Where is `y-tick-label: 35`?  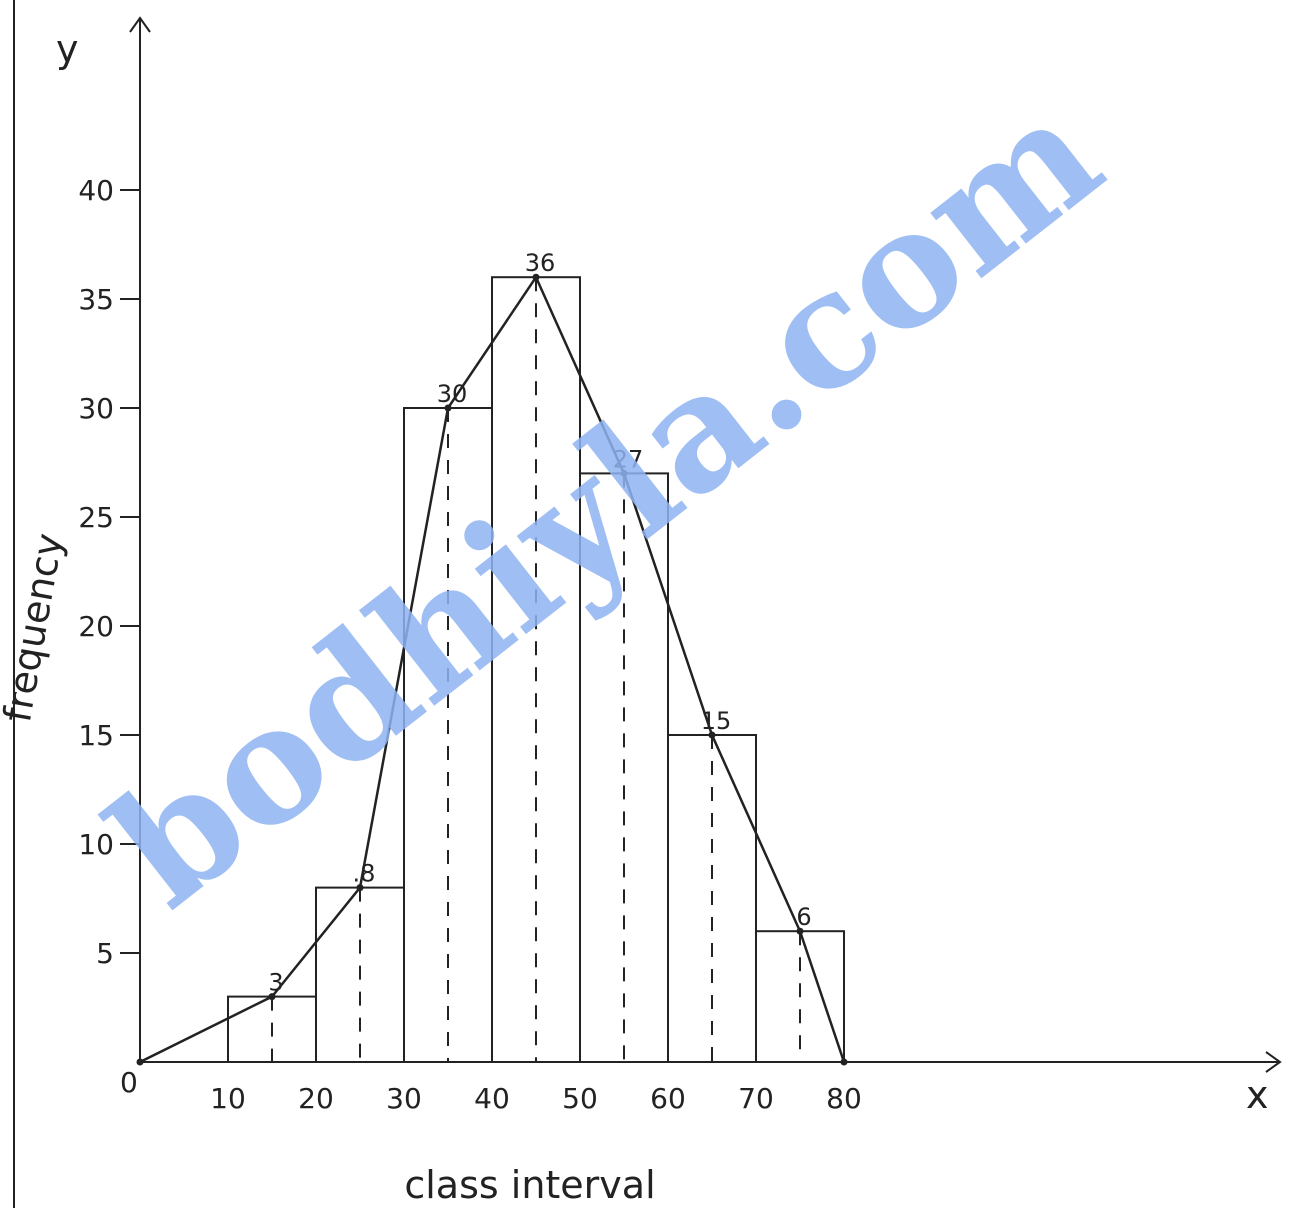 y-tick-label: 35 is located at coordinates (96, 299).